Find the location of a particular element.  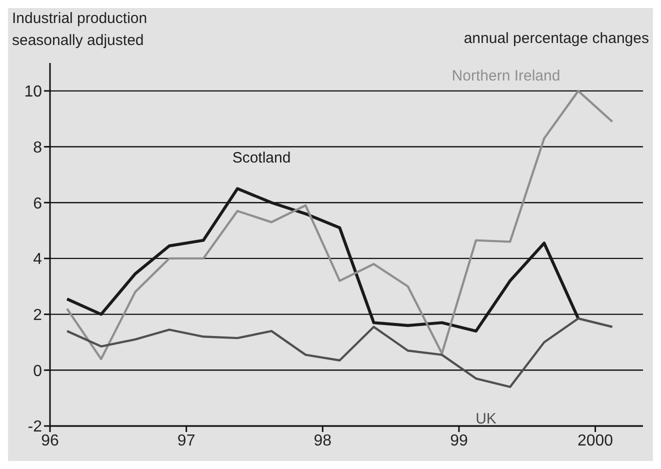

y-tick-label: 4 is located at coordinates (37, 259).